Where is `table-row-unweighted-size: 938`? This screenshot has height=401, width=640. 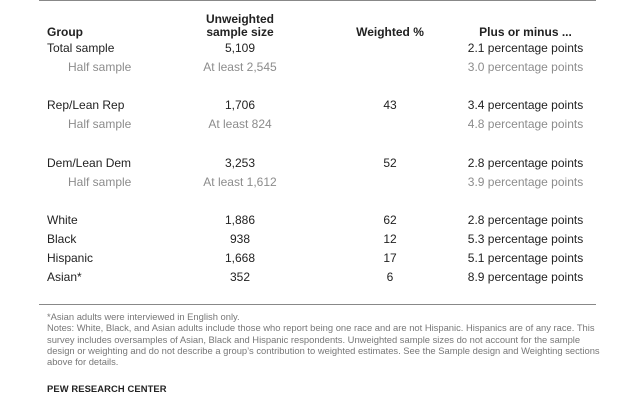 table-row-unweighted-size: 938 is located at coordinates (240, 239).